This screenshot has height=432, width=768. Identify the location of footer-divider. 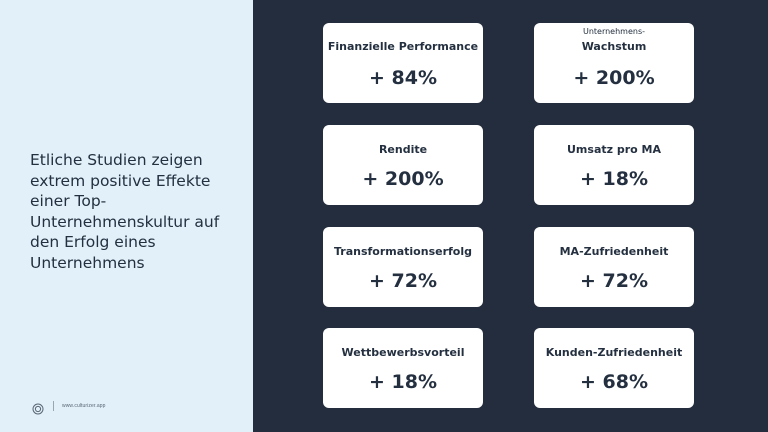
(53, 406).